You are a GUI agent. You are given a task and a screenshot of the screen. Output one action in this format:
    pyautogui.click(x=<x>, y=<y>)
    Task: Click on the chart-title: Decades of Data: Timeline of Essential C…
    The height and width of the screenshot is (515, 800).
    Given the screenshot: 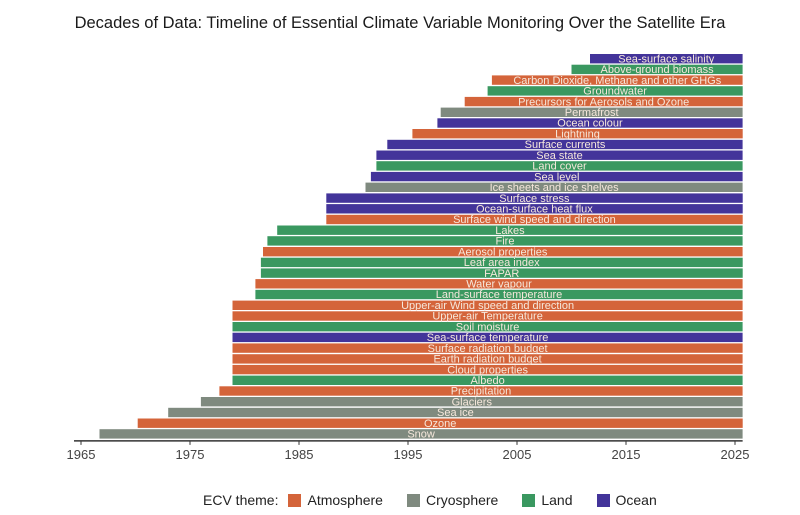 What is the action you would take?
    pyautogui.click(x=400, y=23)
    